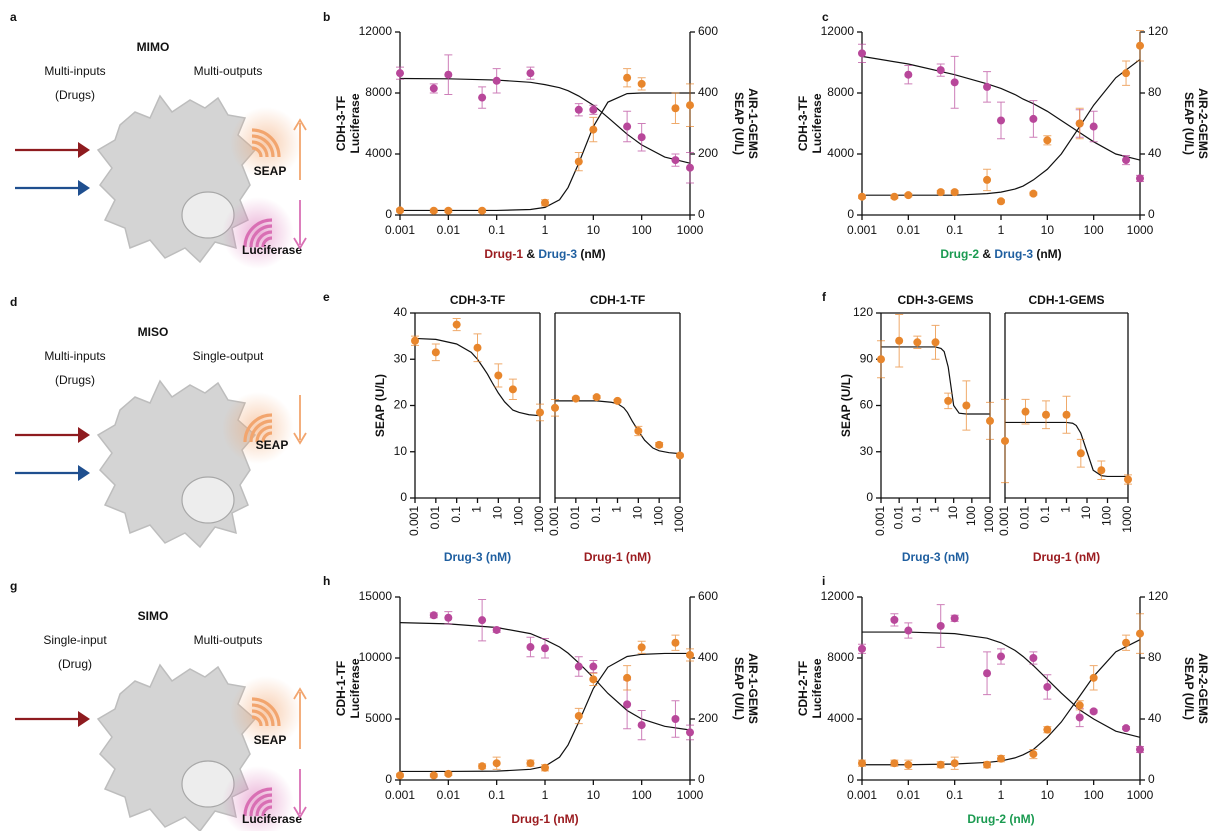 The width and height of the screenshot is (1218, 831). Describe the element at coordinates (1155, 153) in the screenshot. I see `y2-tick-label: 40` at that location.